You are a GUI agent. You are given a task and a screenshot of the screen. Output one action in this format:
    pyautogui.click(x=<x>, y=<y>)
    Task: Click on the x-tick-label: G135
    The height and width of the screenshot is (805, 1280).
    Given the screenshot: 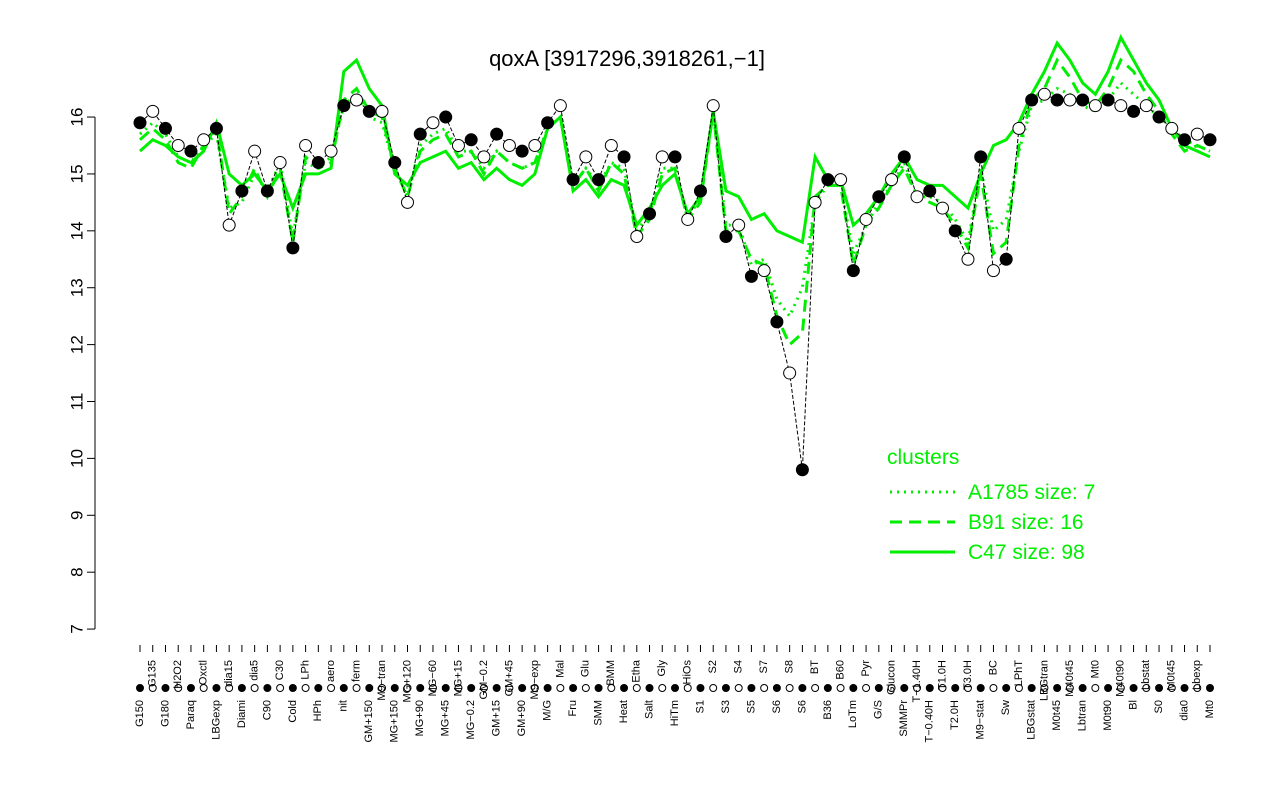 What is the action you would take?
    pyautogui.click(x=153, y=673)
    